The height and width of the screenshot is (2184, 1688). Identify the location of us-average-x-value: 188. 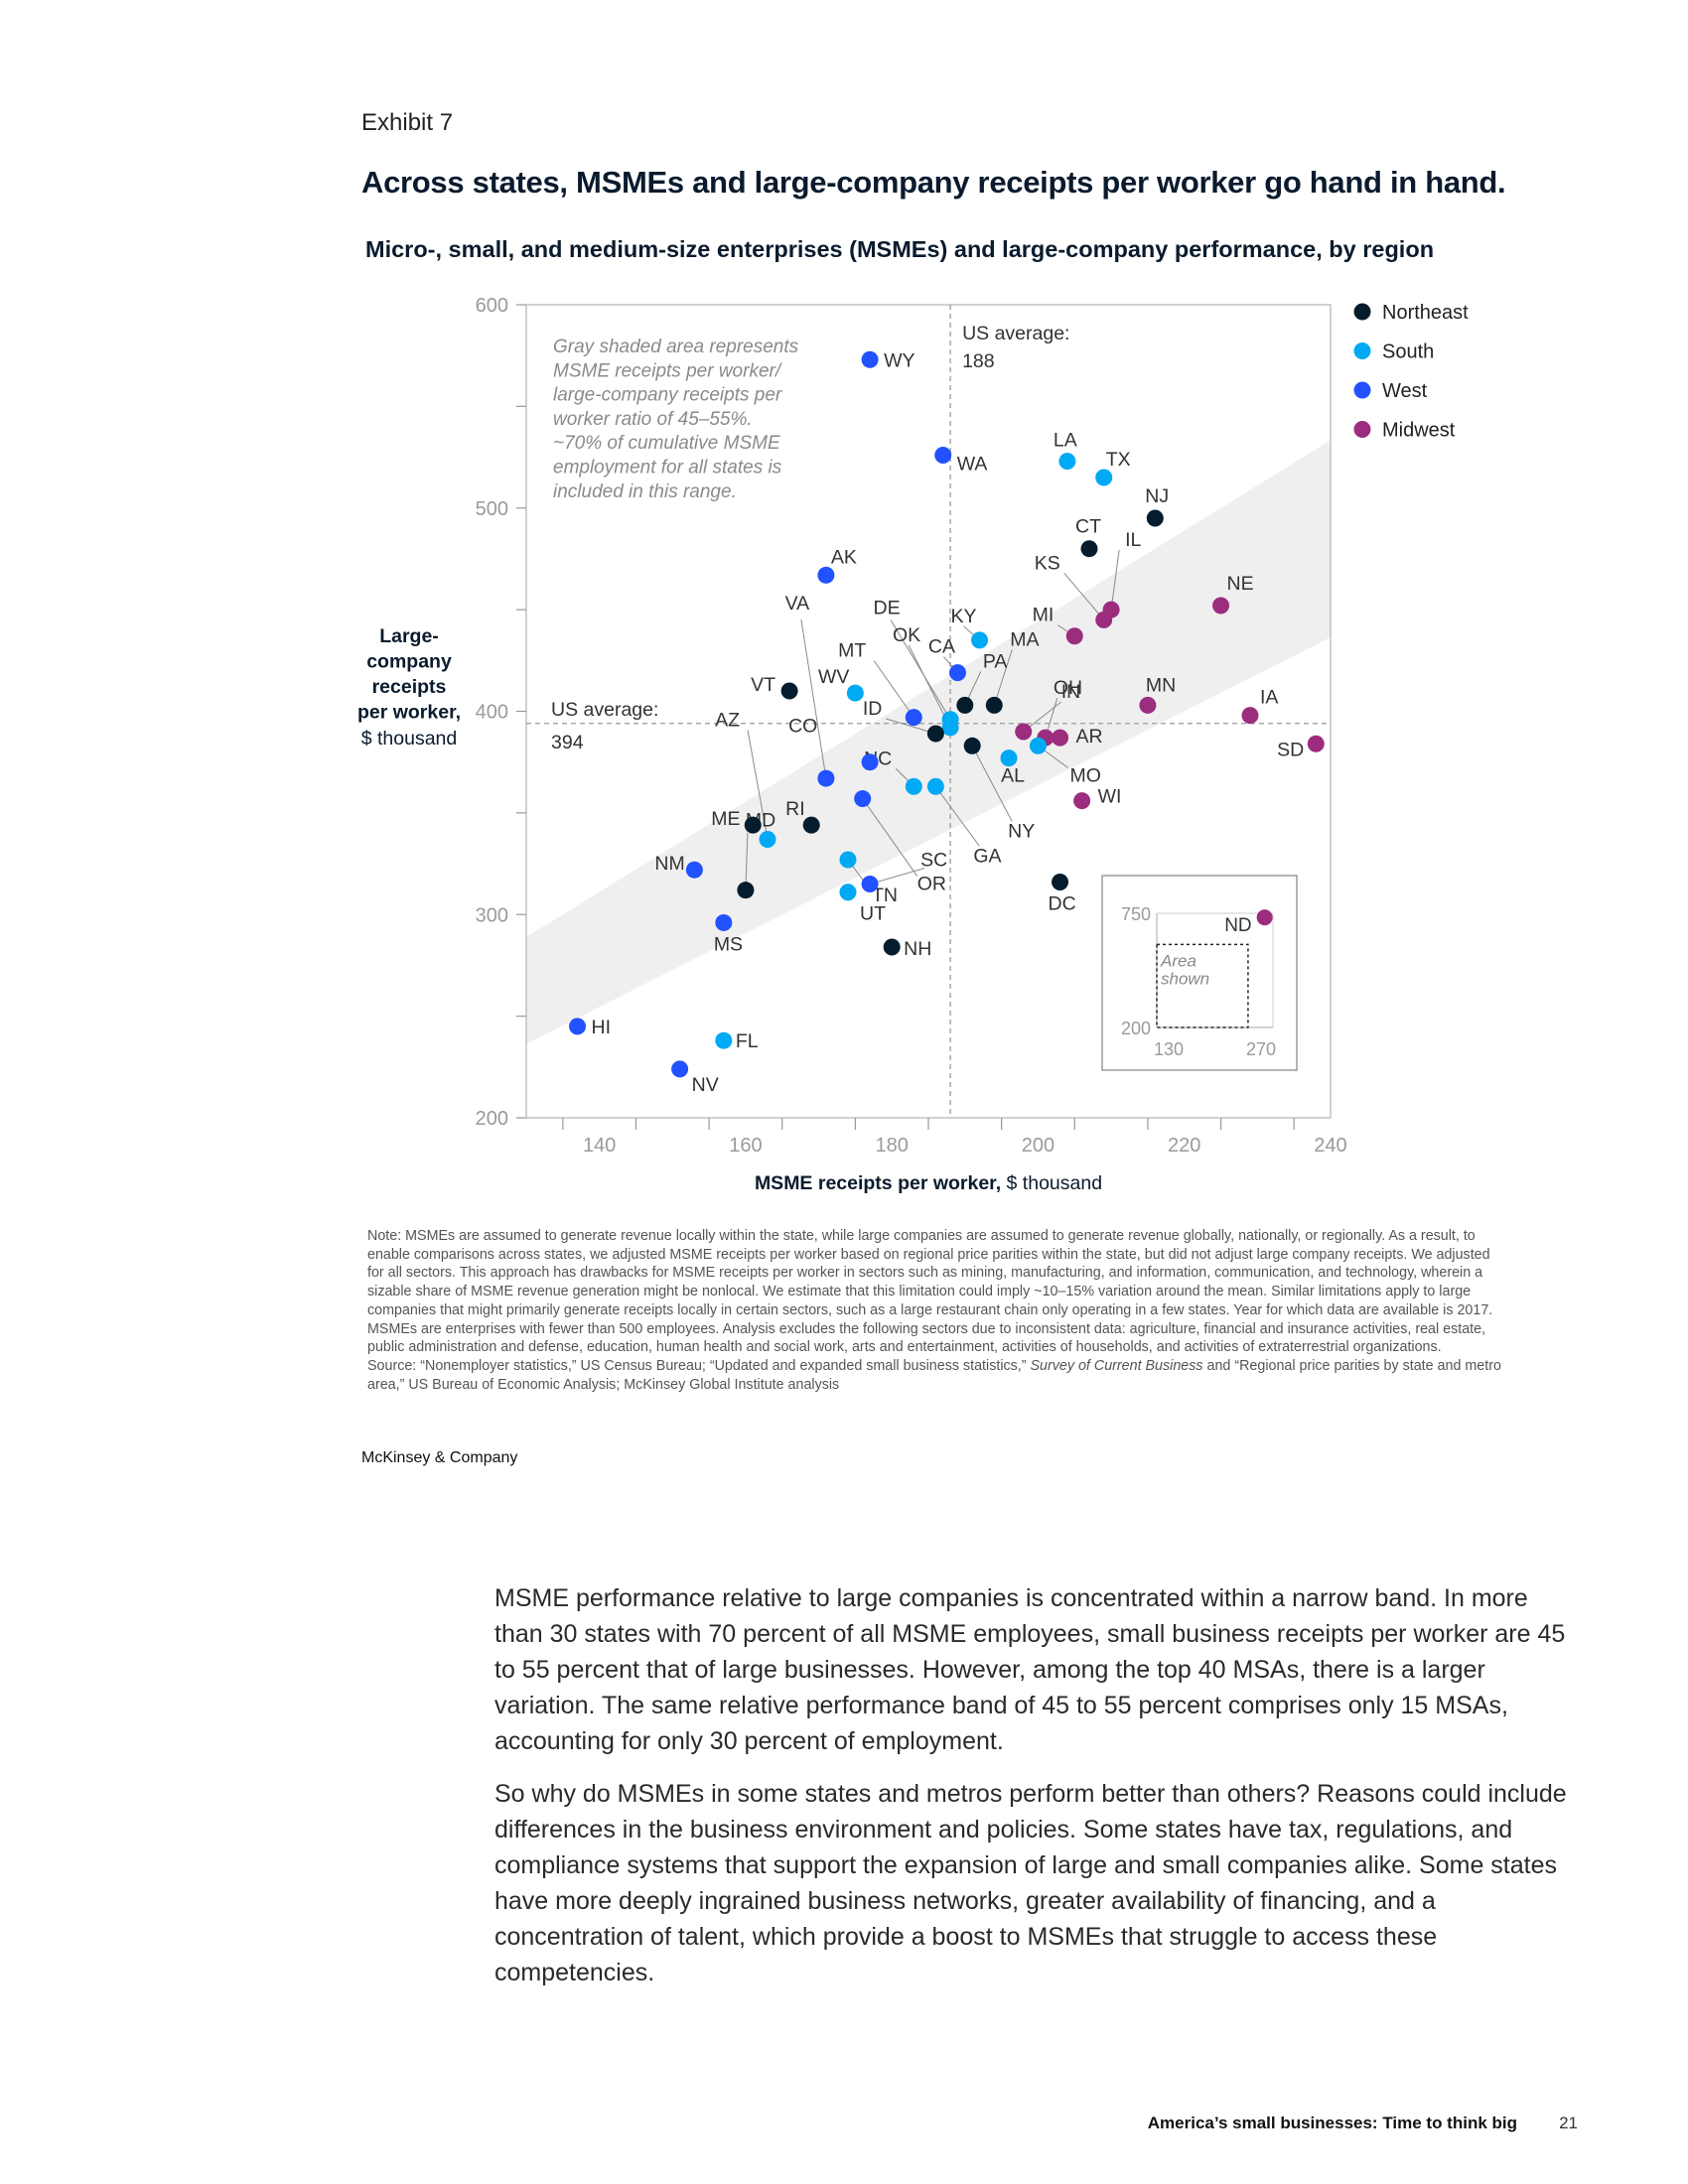
(978, 361).